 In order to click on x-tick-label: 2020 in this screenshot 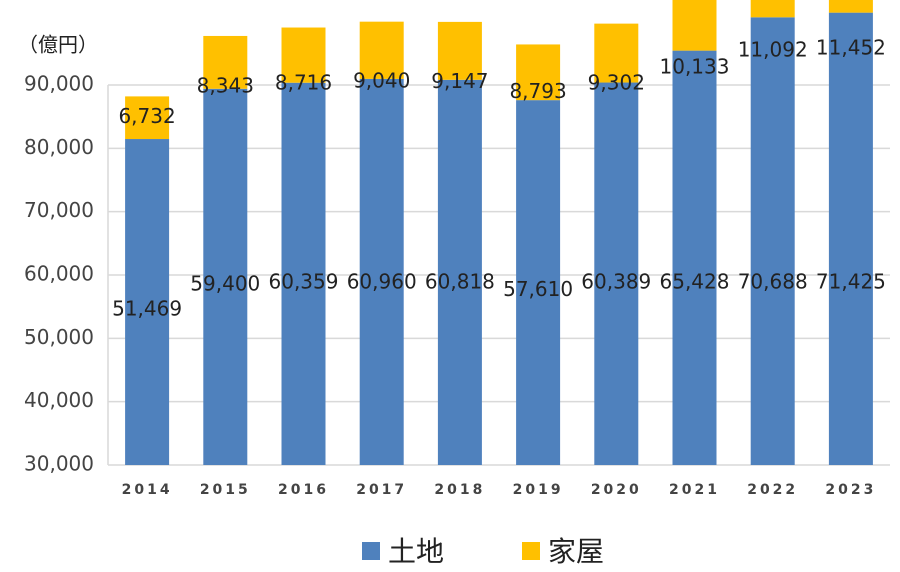, I will do `click(616, 490)`.